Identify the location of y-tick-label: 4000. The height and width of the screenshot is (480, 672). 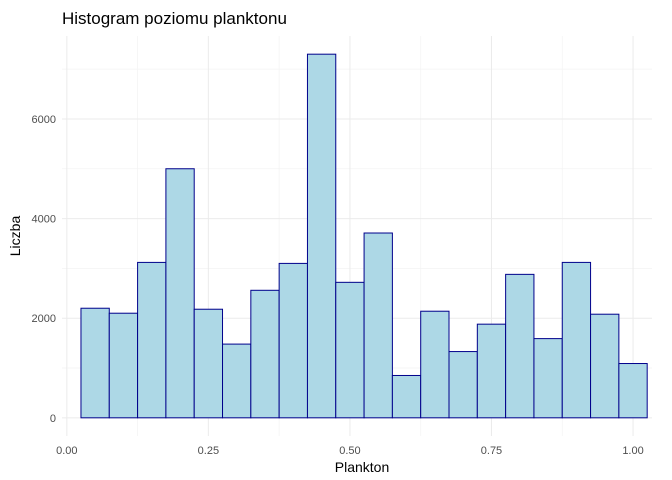
(44, 220).